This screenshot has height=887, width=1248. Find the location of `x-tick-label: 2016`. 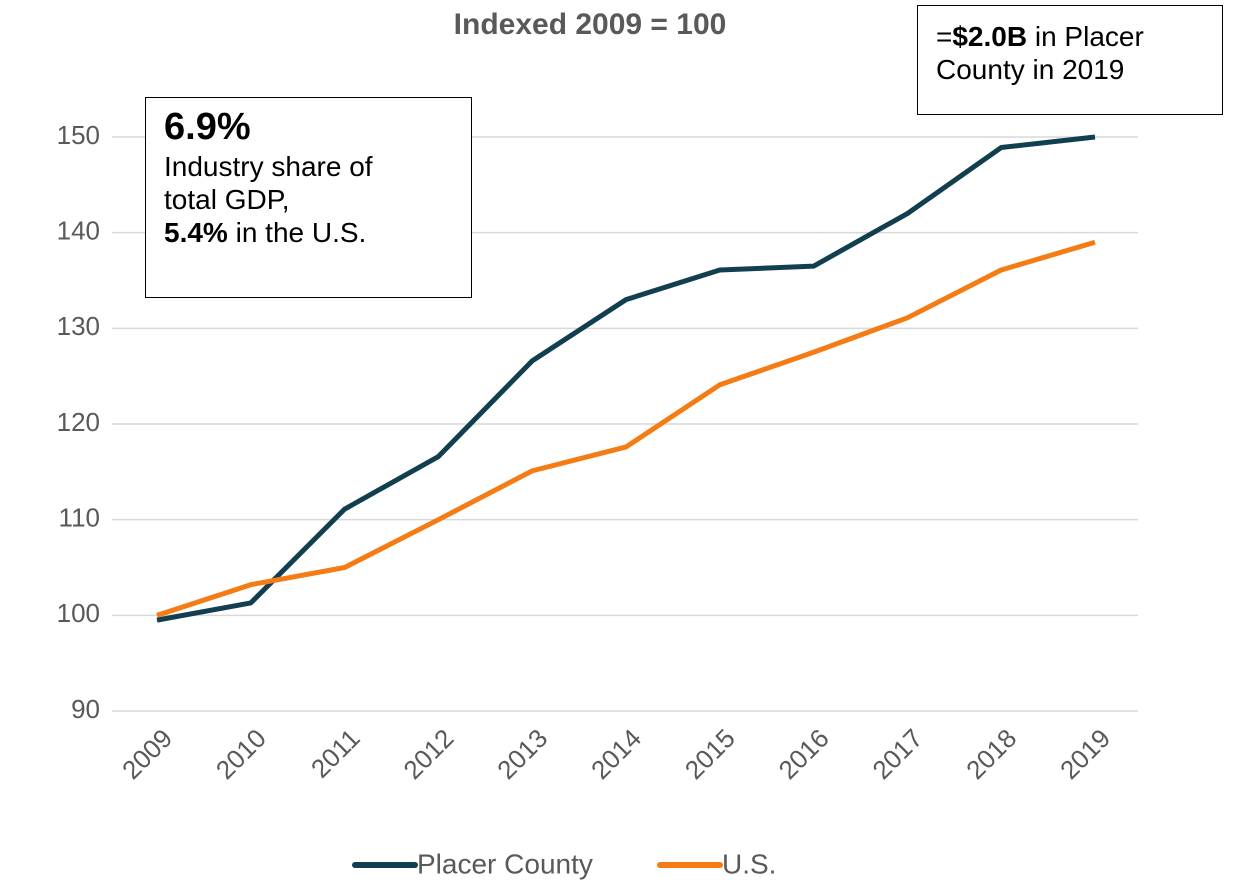

x-tick-label: 2016 is located at coordinates (804, 754).